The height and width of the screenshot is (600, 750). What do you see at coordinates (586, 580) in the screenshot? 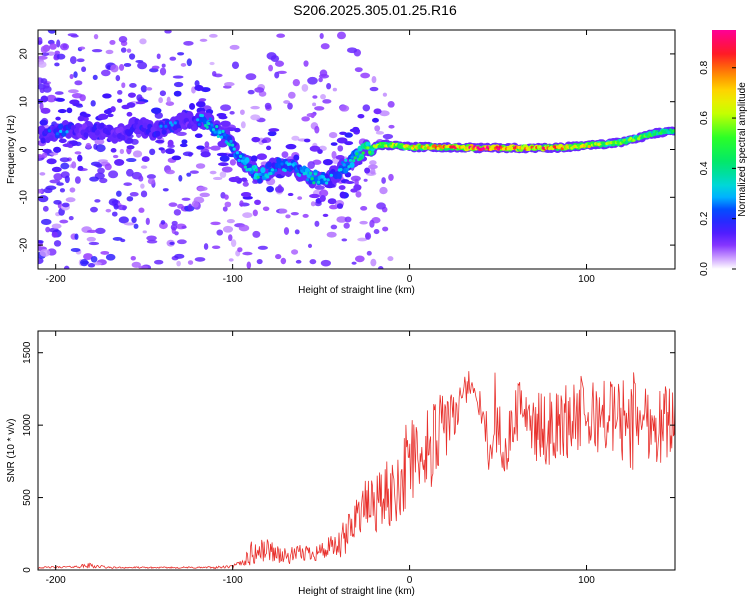
I see `snr-xtick-label: 100` at bounding box center [586, 580].